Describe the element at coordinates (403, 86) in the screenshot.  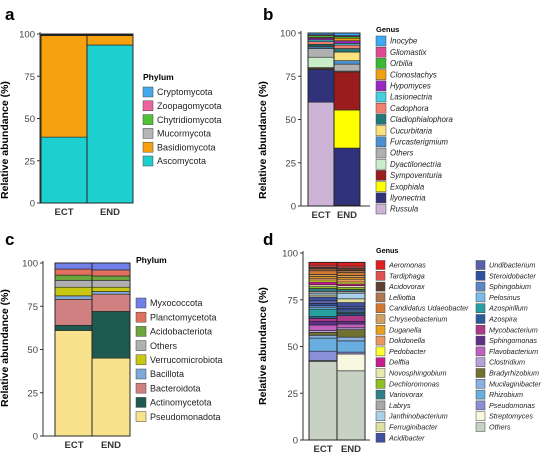
I see `legend-item-hypomyces: Hypomyces` at that location.